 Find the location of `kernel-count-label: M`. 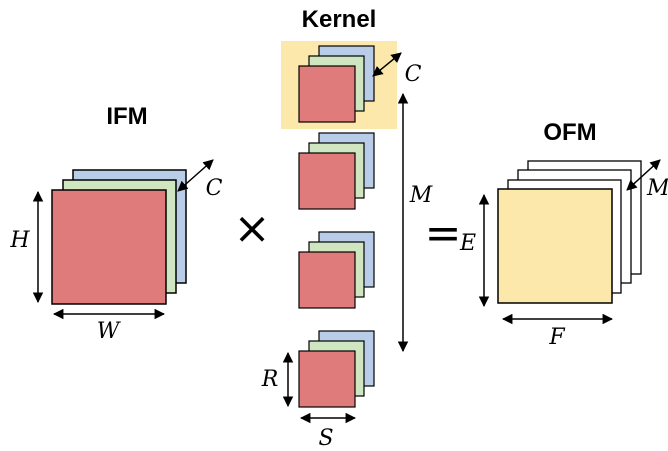

kernel-count-label: M is located at coordinates (421, 195).